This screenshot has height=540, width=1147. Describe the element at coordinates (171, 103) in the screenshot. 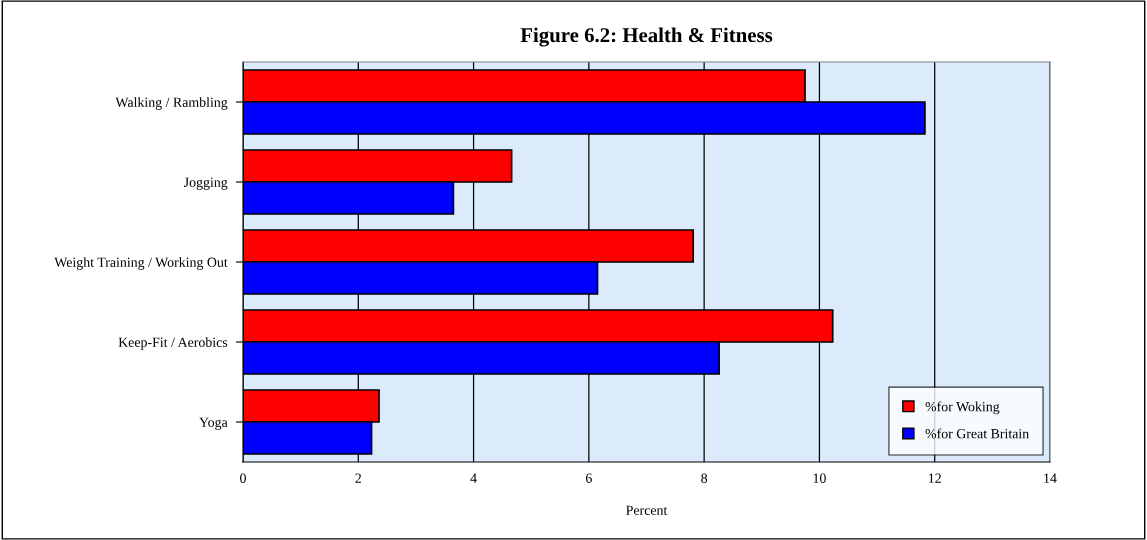

I see `y-tick-label: Walking / Rambling` at that location.